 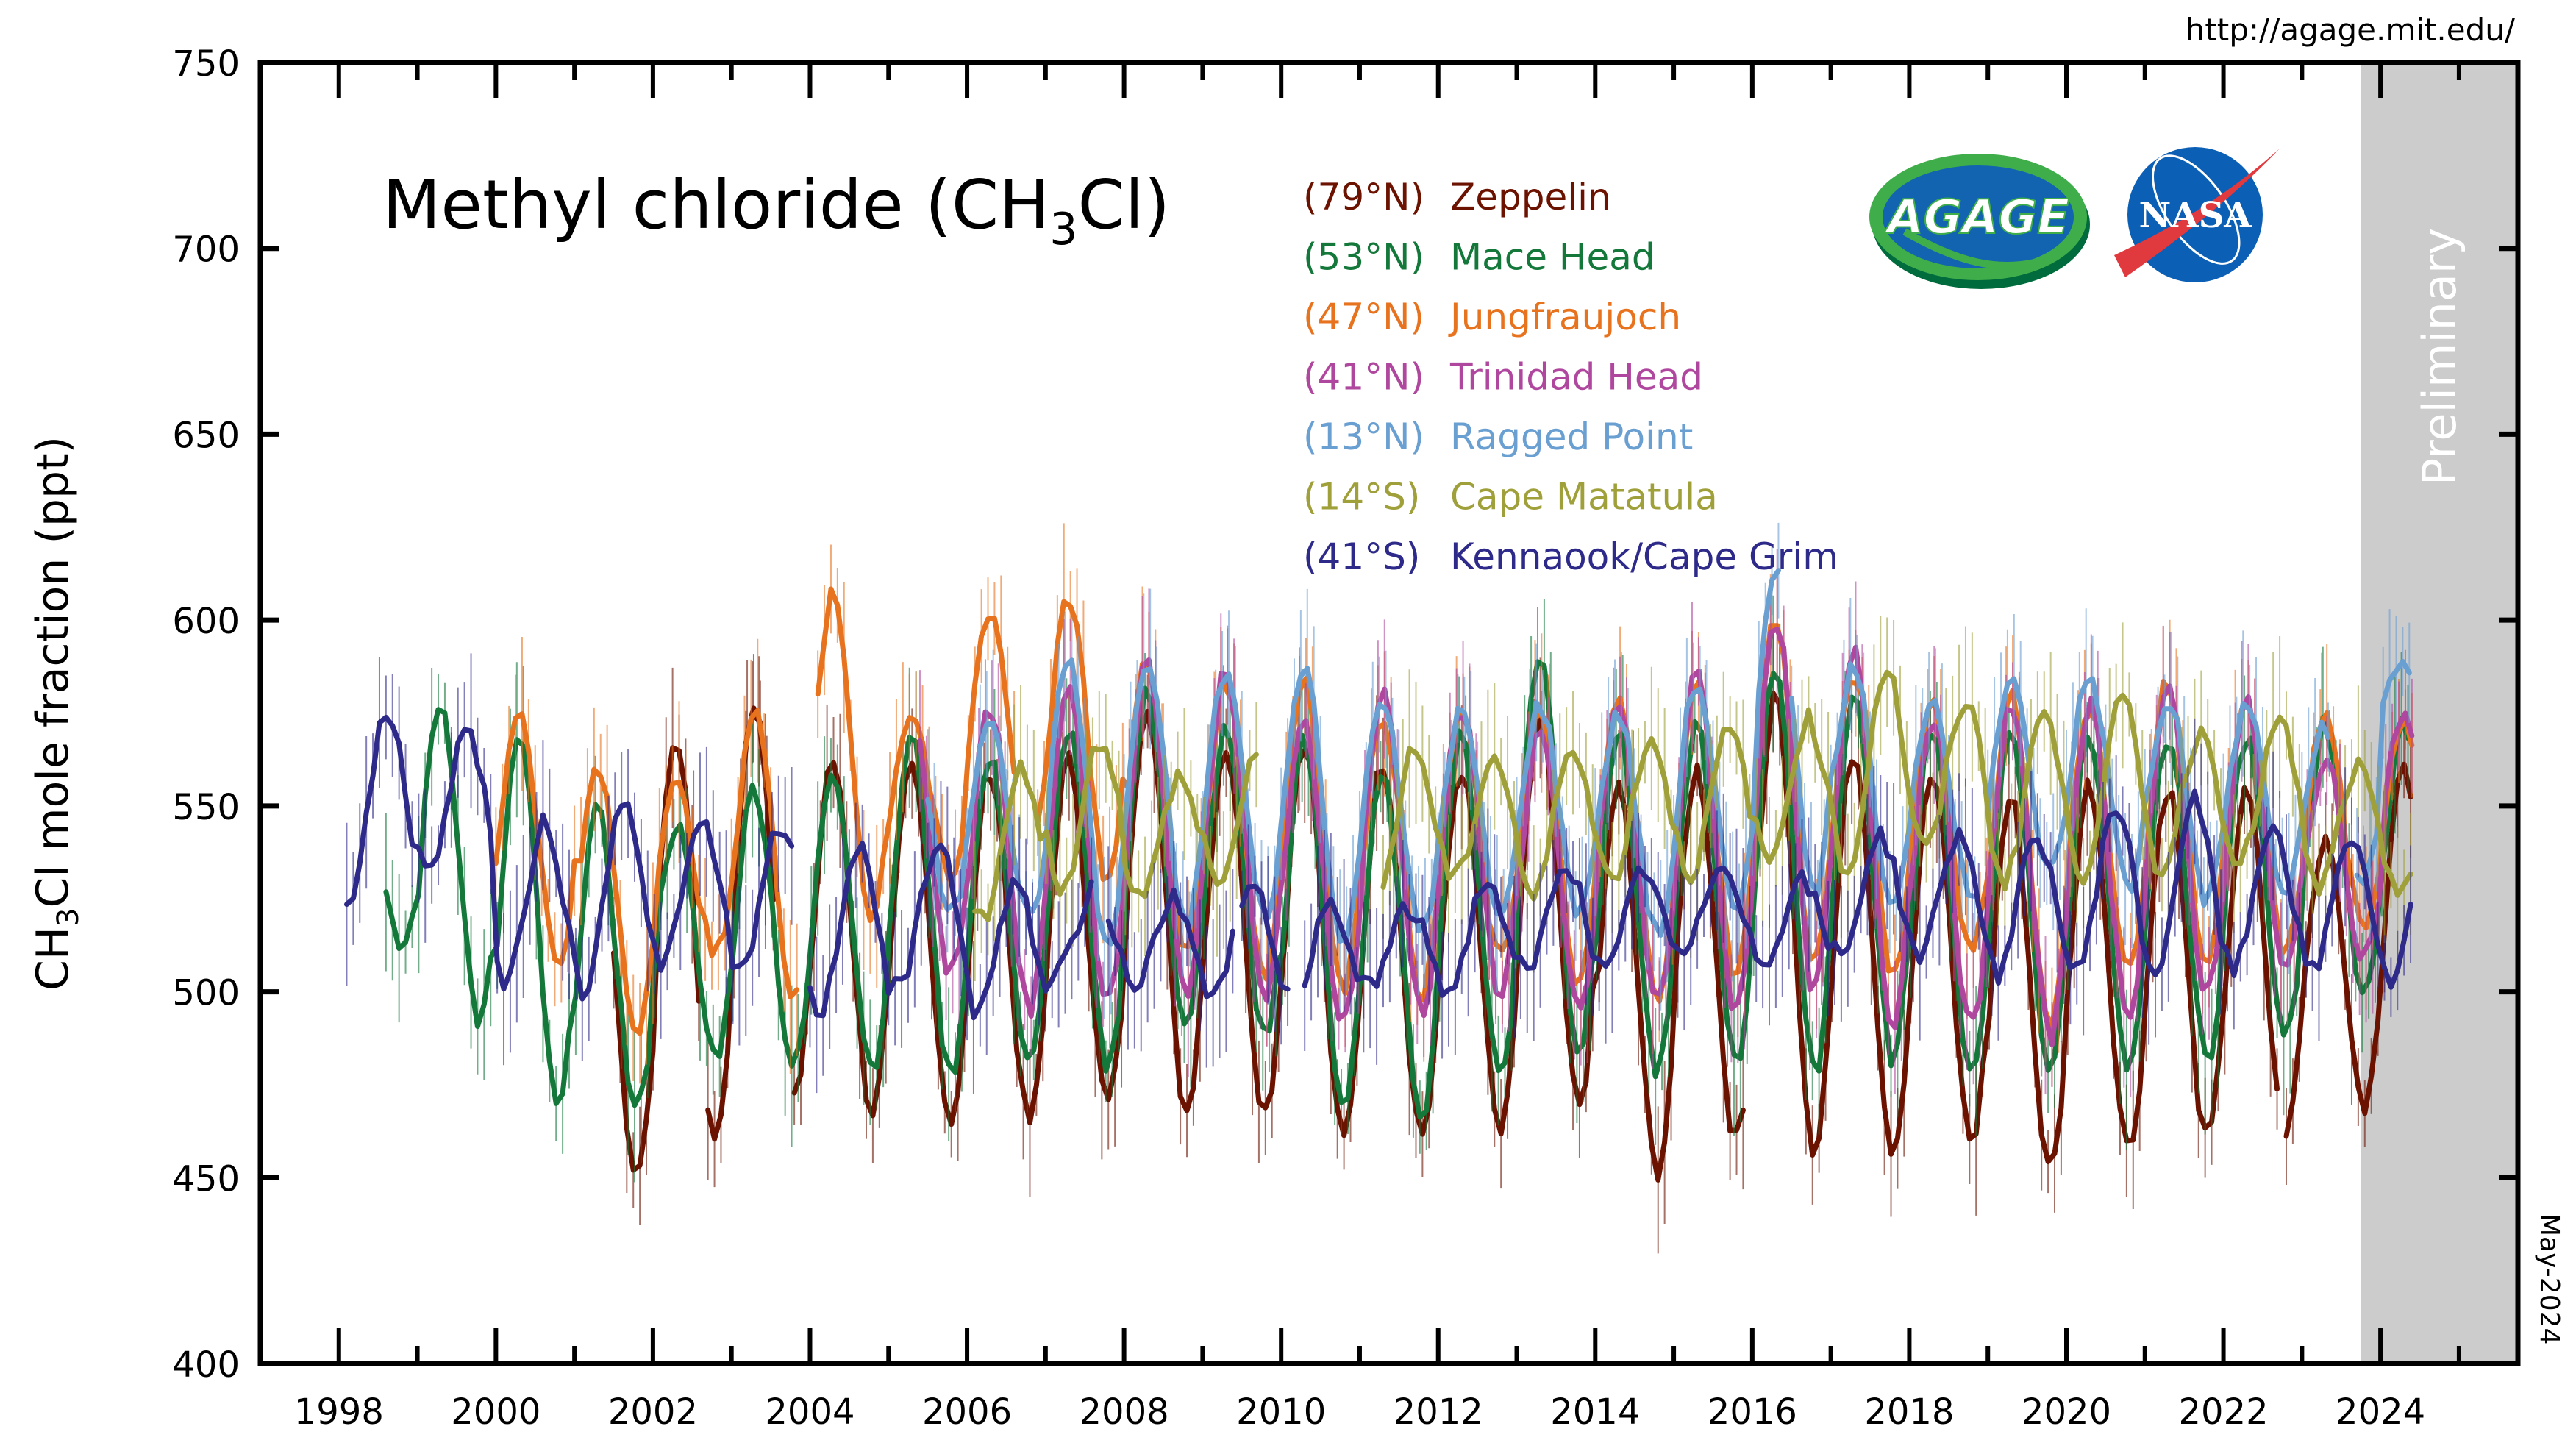 What do you see at coordinates (206, 621) in the screenshot?
I see `y-tick-label: 600` at bounding box center [206, 621].